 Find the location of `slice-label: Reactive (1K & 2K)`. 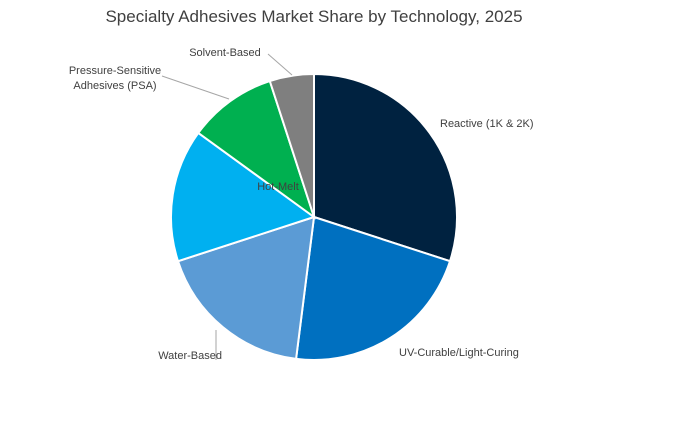

slice-label: Reactive (1K & 2K) is located at coordinates (487, 124).